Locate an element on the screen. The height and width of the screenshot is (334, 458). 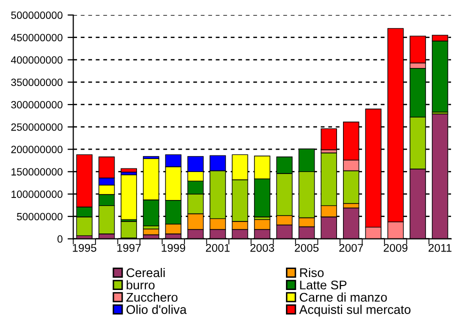
legend-label: Carne di manzo is located at coordinates (343, 297).